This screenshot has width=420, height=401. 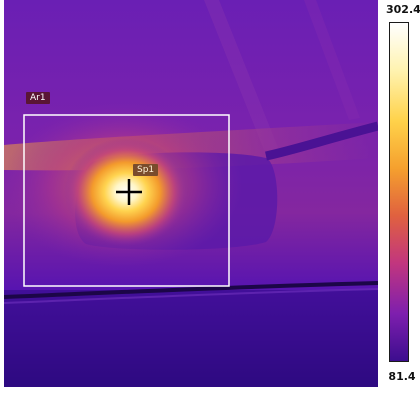 What do you see at coordinates (402, 376) in the screenshot?
I see `scale-min-value: 81.4` at bounding box center [402, 376].